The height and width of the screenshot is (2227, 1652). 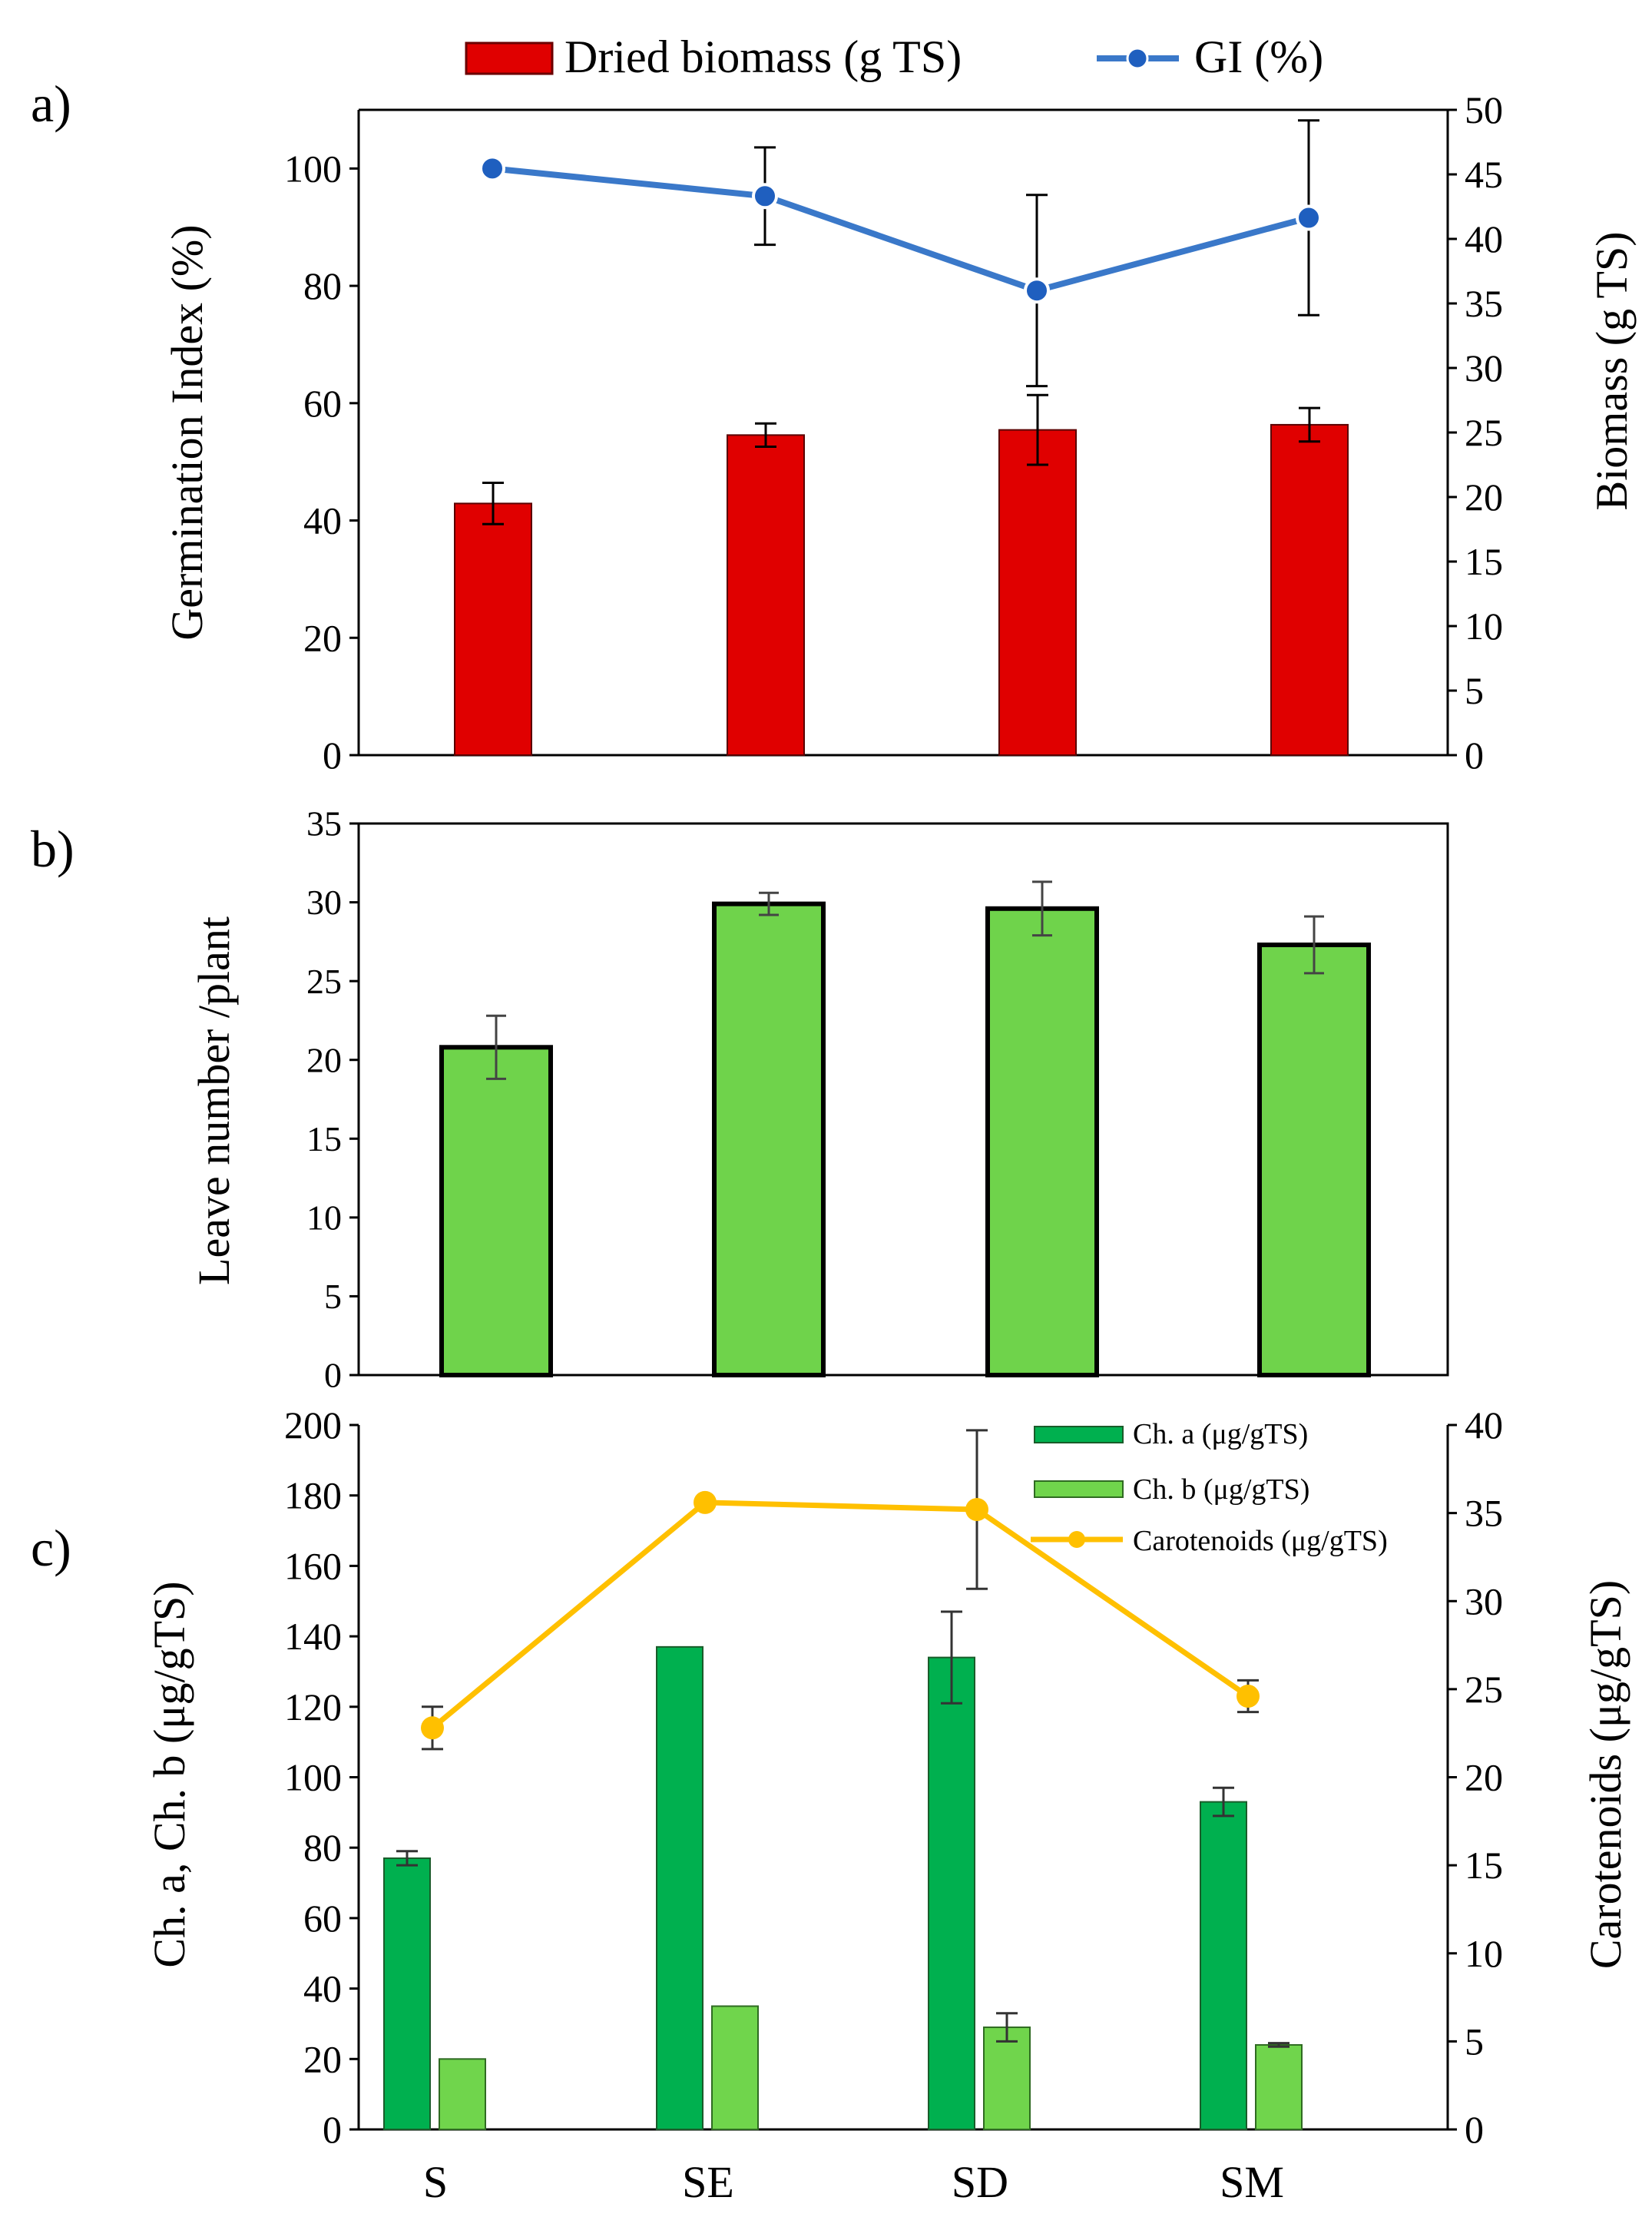 What do you see at coordinates (901, 575) in the screenshot?
I see `panel-a-bars` at bounding box center [901, 575].